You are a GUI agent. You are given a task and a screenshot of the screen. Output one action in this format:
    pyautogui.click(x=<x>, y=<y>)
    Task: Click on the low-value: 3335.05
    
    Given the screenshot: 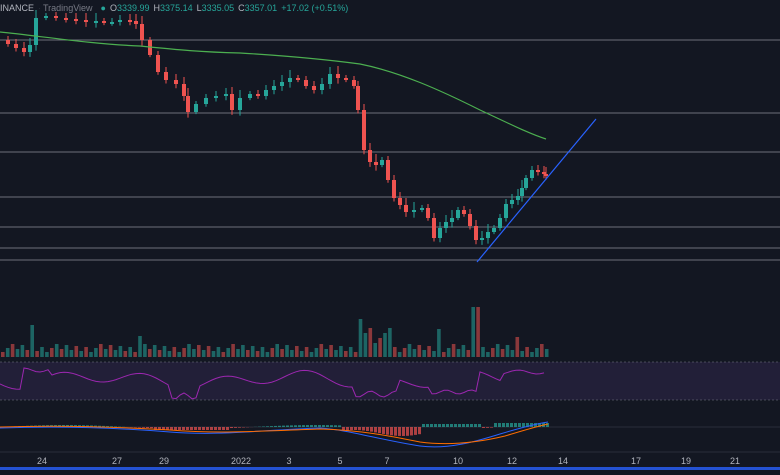 What is the action you would take?
    pyautogui.click(x=218, y=8)
    